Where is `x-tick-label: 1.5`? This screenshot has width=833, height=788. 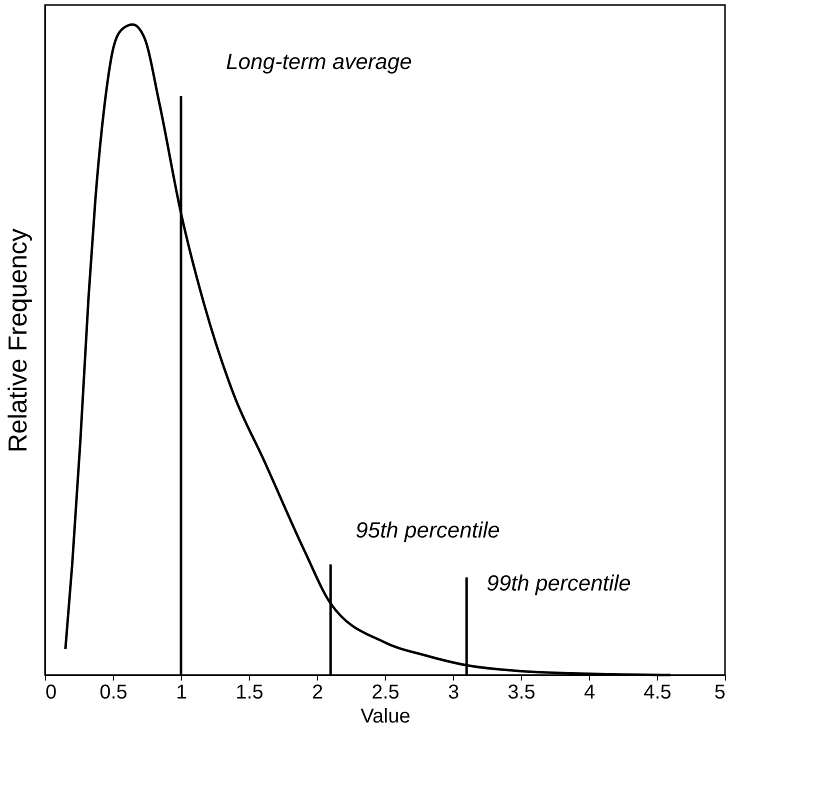
x-tick-label: 1.5 is located at coordinates (250, 693).